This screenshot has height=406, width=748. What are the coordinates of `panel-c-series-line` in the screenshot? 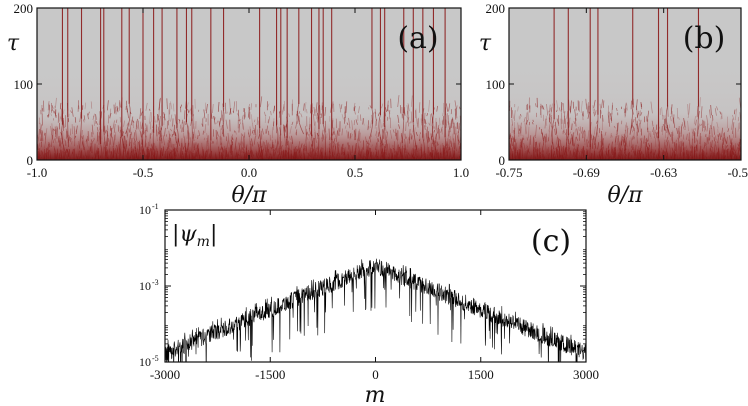 It's located at (375, 310).